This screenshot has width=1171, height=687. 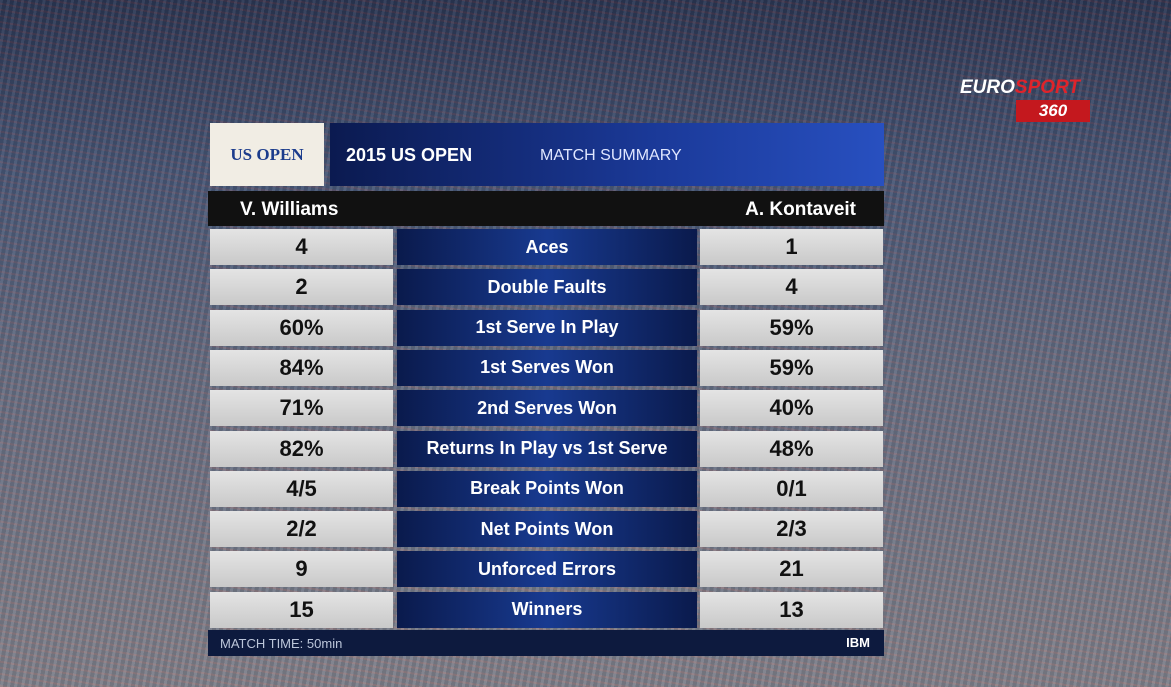 I want to click on header-title: 2015 US OPEN, so click(x=409, y=155).